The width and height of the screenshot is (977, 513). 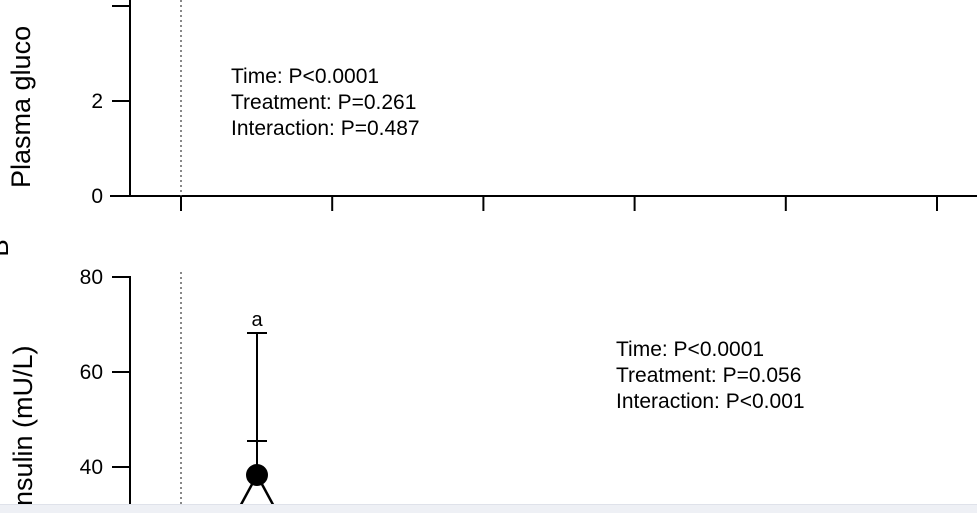 What do you see at coordinates (23, 425) in the screenshot?
I see `panel-b-y-axis-title: nsulin (mU/L)` at bounding box center [23, 425].